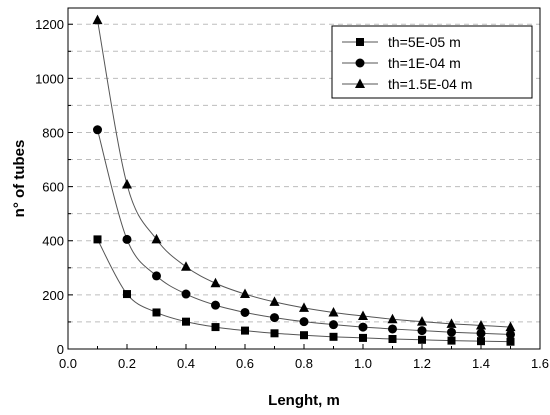 The height and width of the screenshot is (415, 550). What do you see at coordinates (53, 187) in the screenshot?
I see `y-tick-label: 600` at bounding box center [53, 187].